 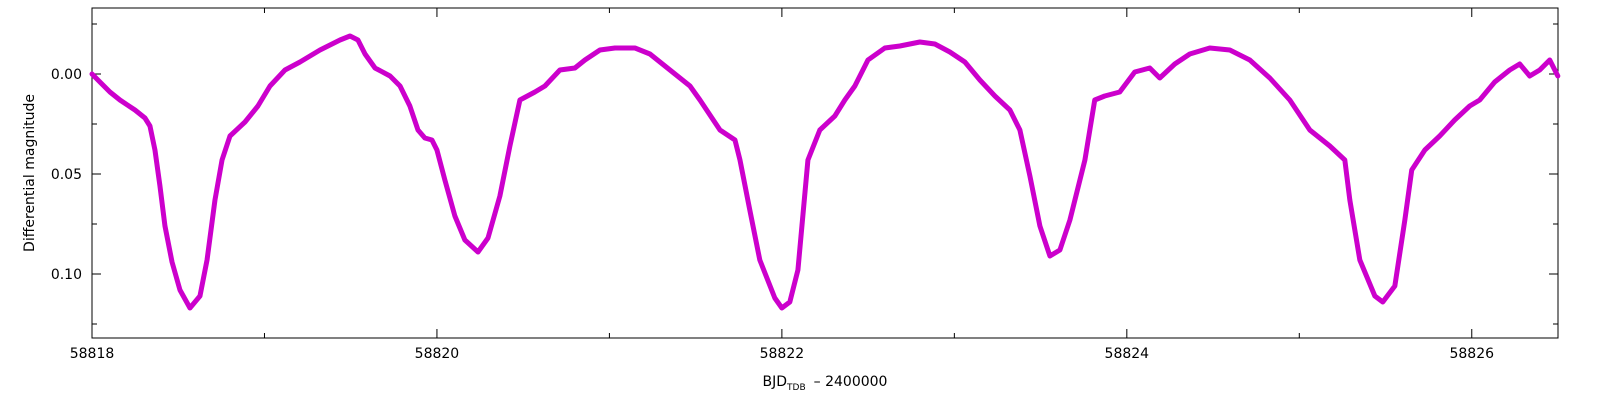 What do you see at coordinates (66, 175) in the screenshot?
I see `y-tick-label: 0.05` at bounding box center [66, 175].